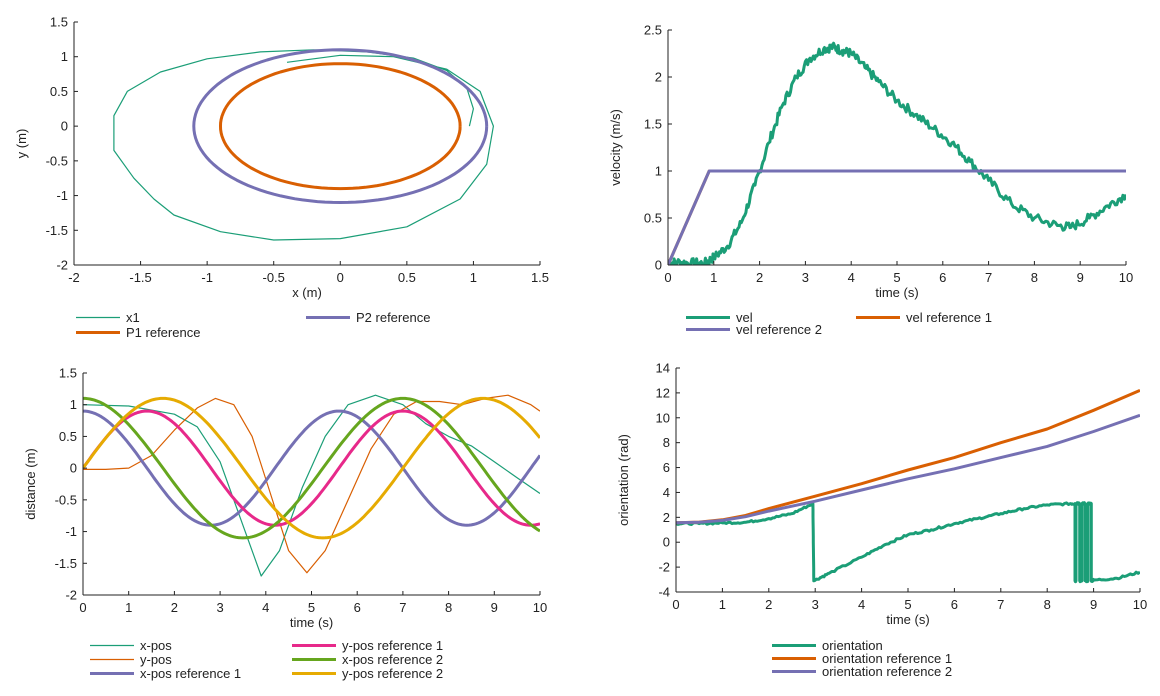  I want to click on legend-item-3: P2 reference, so click(368, 317).